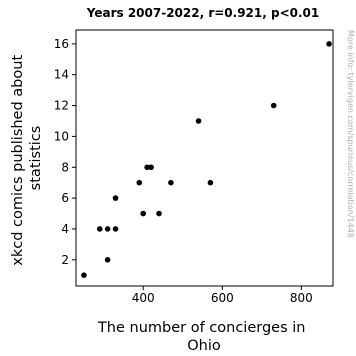 The image size is (356, 356). Describe the element at coordinates (301, 298) in the screenshot. I see `x-tick-label: 800` at that location.